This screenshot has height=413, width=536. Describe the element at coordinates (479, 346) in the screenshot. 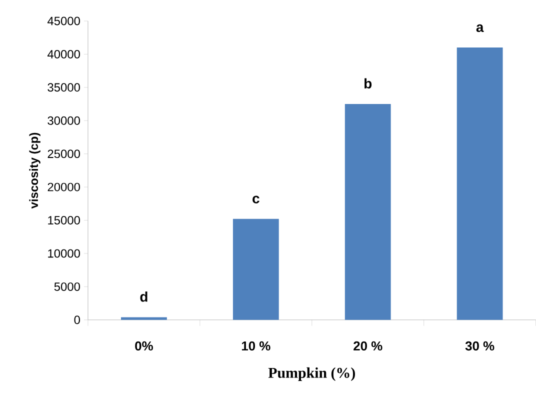

I see `x-tick-label: 30 %` at that location.